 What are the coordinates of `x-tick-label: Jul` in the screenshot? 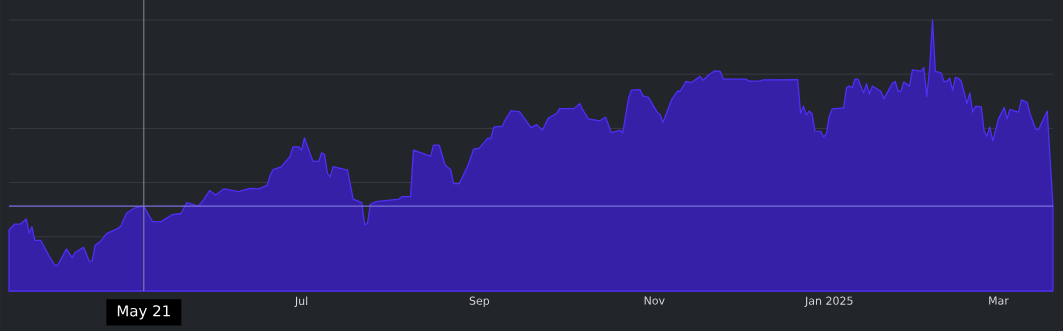 It's located at (301, 302).